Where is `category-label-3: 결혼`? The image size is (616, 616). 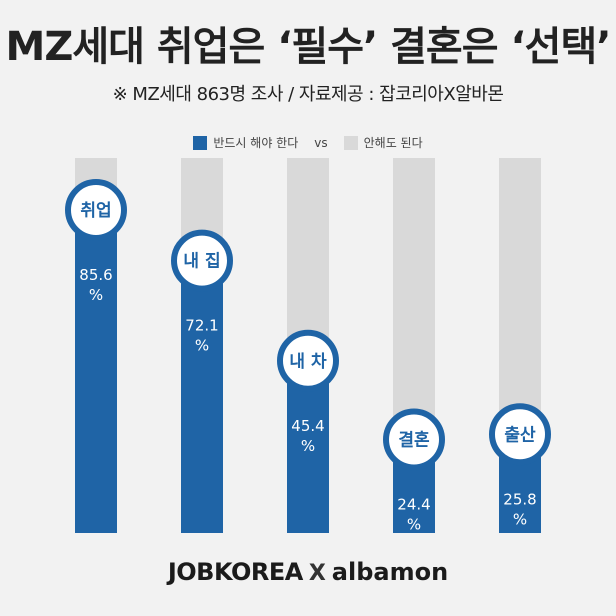
category-label-3: 결혼 is located at coordinates (414, 440).